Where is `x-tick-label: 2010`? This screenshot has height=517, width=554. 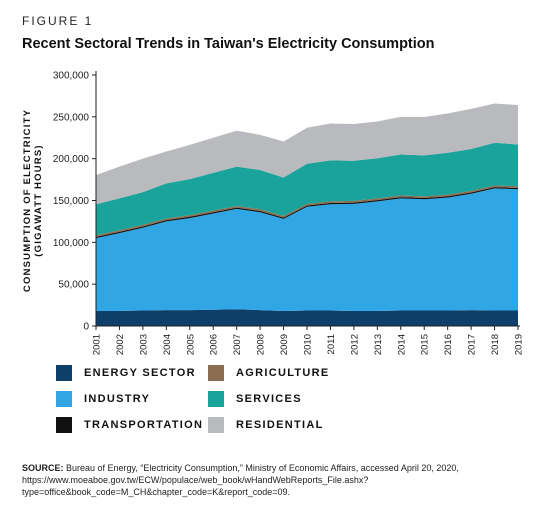 x-tick-label: 2010 is located at coordinates (308, 344).